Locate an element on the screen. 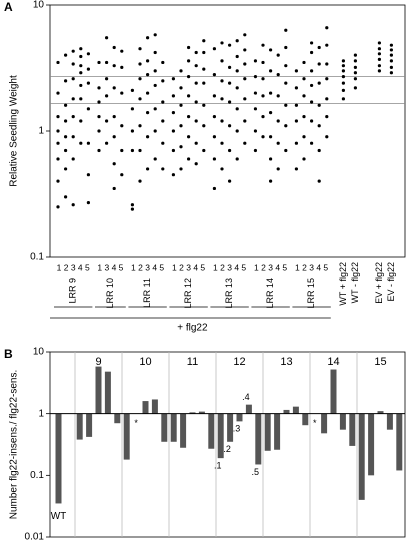  bar-label: .4 is located at coordinates (246, 397).